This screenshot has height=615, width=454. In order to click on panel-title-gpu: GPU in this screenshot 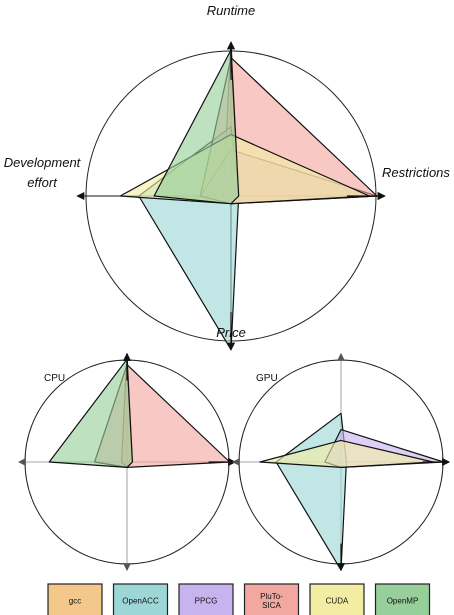, I will do `click(267, 378)`.